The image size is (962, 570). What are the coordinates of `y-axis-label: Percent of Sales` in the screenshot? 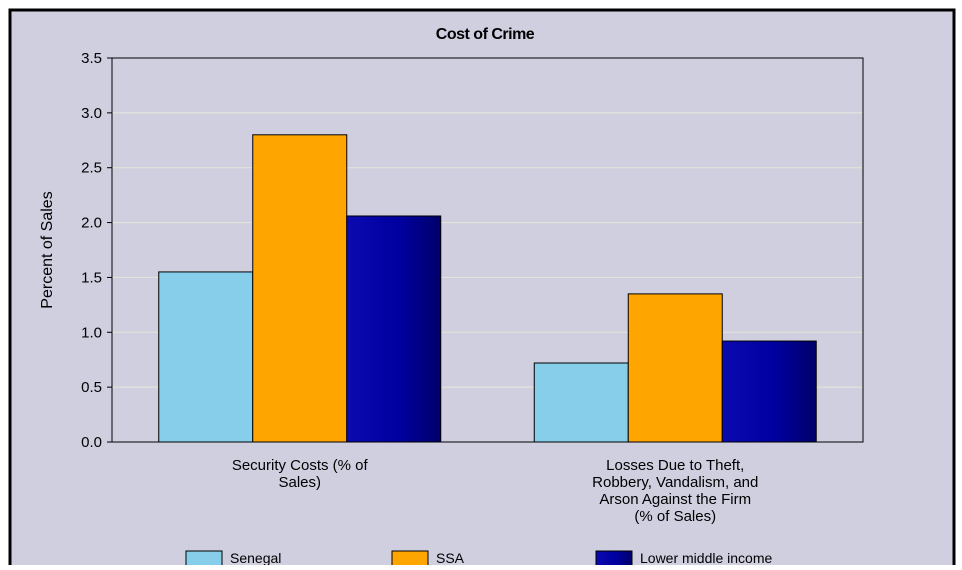 It's located at (47, 249).